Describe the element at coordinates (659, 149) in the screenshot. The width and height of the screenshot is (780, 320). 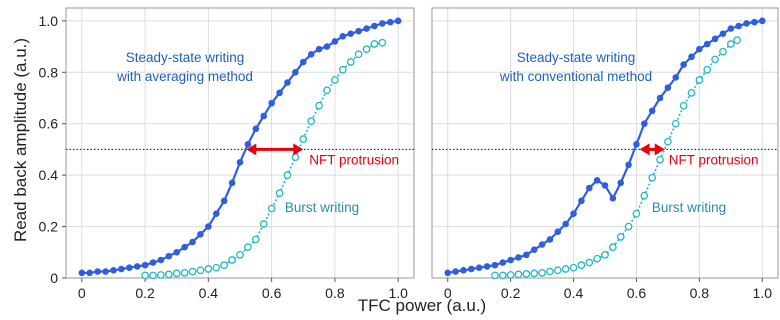
I see `arrow-head-right` at that location.